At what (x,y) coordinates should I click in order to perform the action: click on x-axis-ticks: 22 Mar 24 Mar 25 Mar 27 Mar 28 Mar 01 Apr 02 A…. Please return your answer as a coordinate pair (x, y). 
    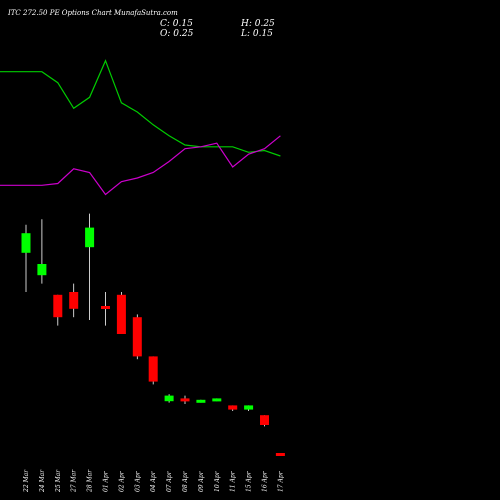
    Looking at the image, I should click on (153, 481).